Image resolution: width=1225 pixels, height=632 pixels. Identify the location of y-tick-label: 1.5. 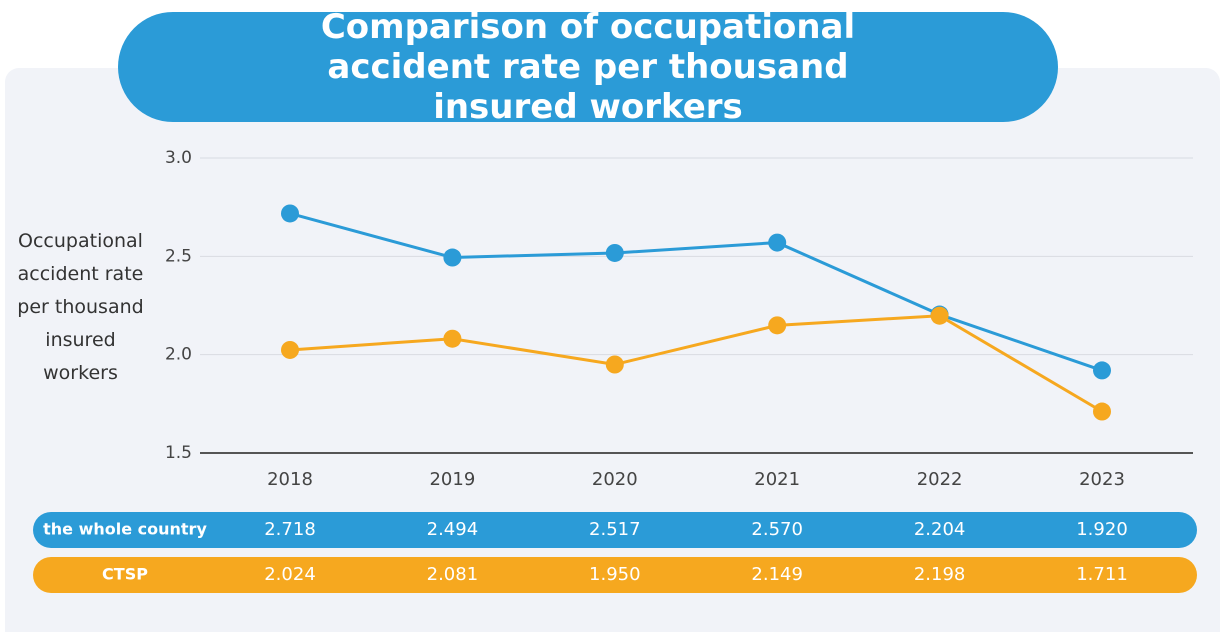
(178, 453).